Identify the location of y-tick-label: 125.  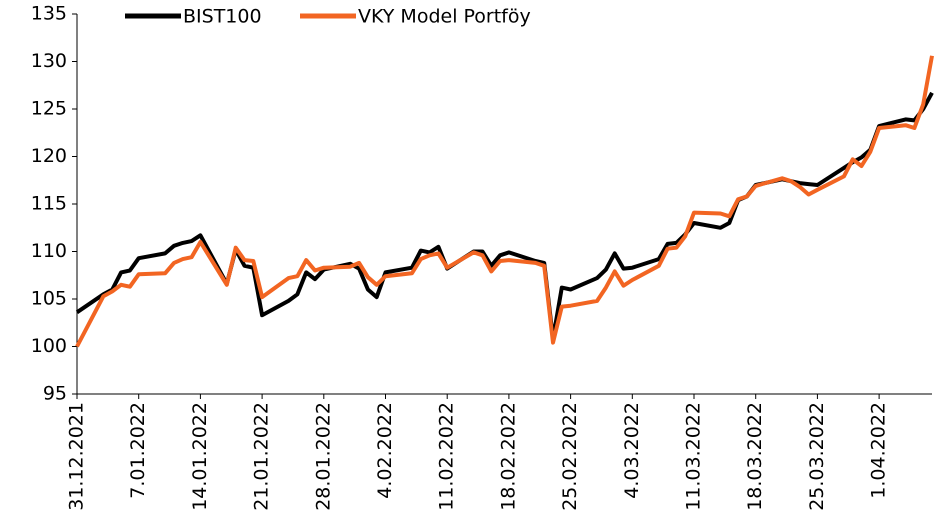
(49, 109).